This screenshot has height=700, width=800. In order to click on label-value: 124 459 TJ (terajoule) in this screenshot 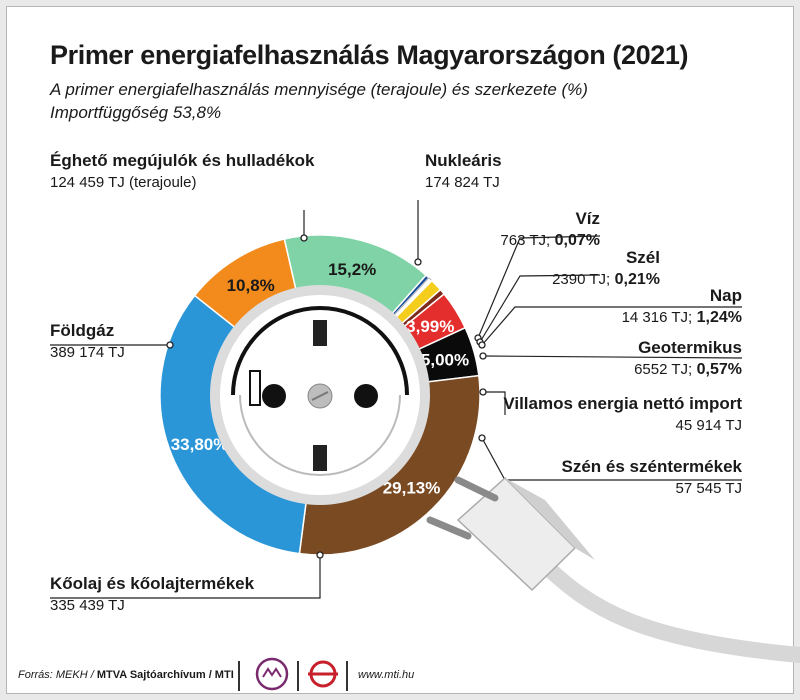, I will do `click(123, 182)`.